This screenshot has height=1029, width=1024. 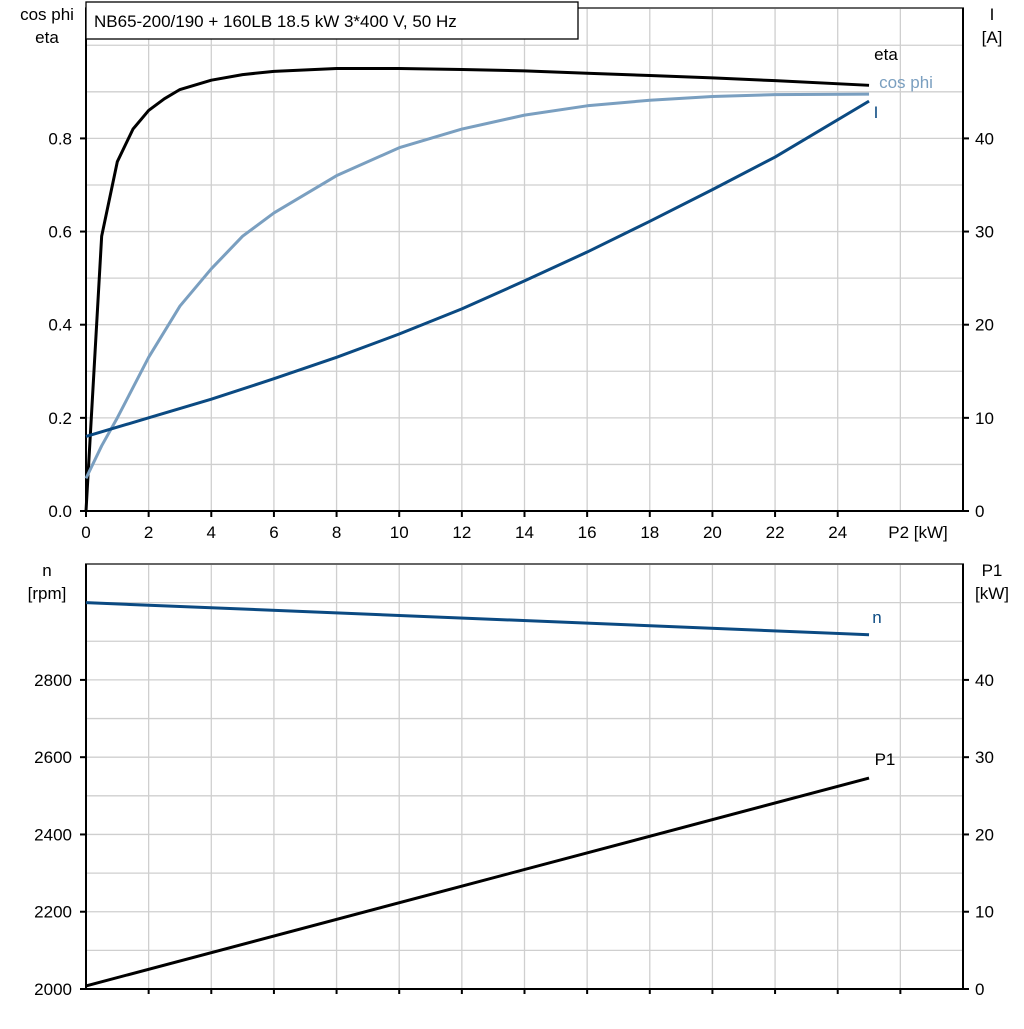 What do you see at coordinates (60, 138) in the screenshot?
I see `y-tick-label-left: 0.8` at bounding box center [60, 138].